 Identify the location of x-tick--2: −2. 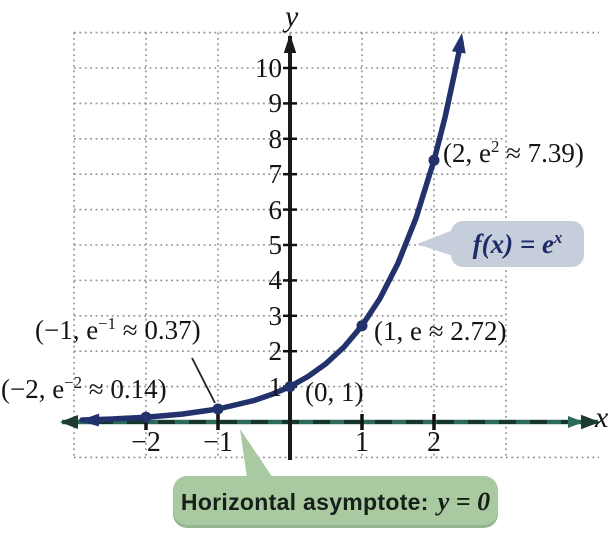
(146, 442).